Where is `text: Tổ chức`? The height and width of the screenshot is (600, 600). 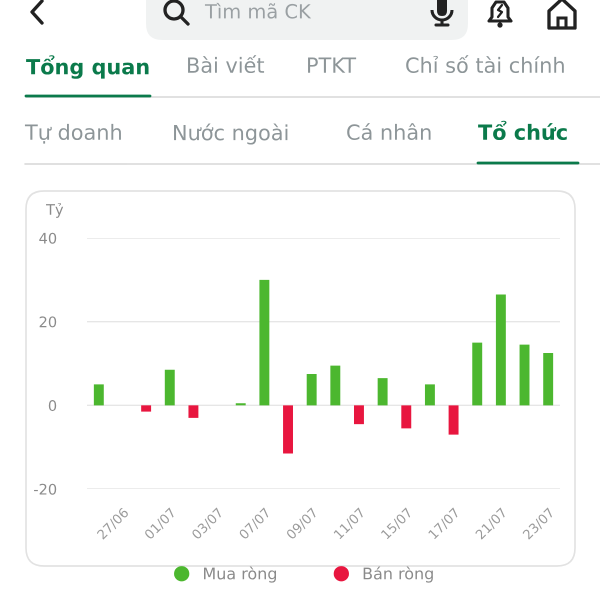
text: Tổ chức is located at coordinates (522, 130).